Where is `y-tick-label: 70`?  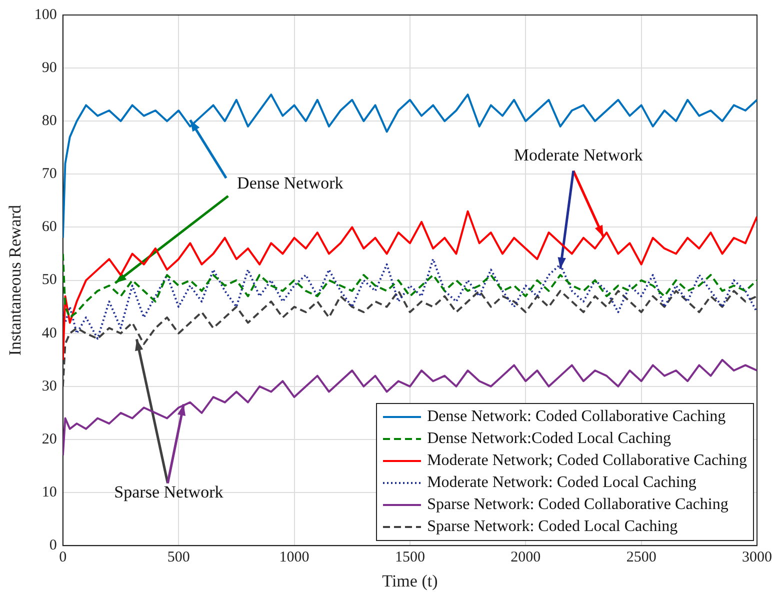 y-tick-label: 70 is located at coordinates (49, 174).